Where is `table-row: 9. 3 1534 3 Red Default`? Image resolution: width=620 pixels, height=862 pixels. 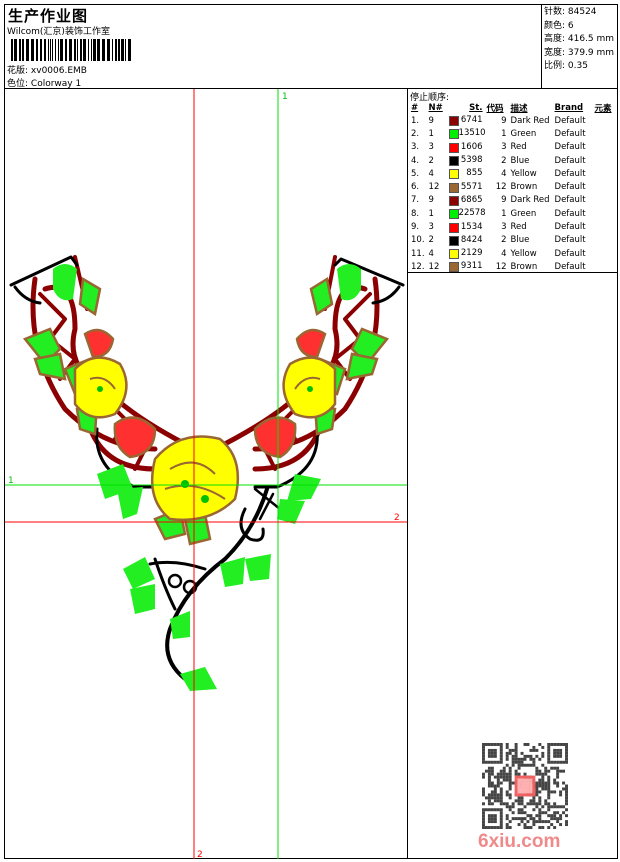 table-row: 9. 3 1534 3 Red Default is located at coordinates (513, 226).